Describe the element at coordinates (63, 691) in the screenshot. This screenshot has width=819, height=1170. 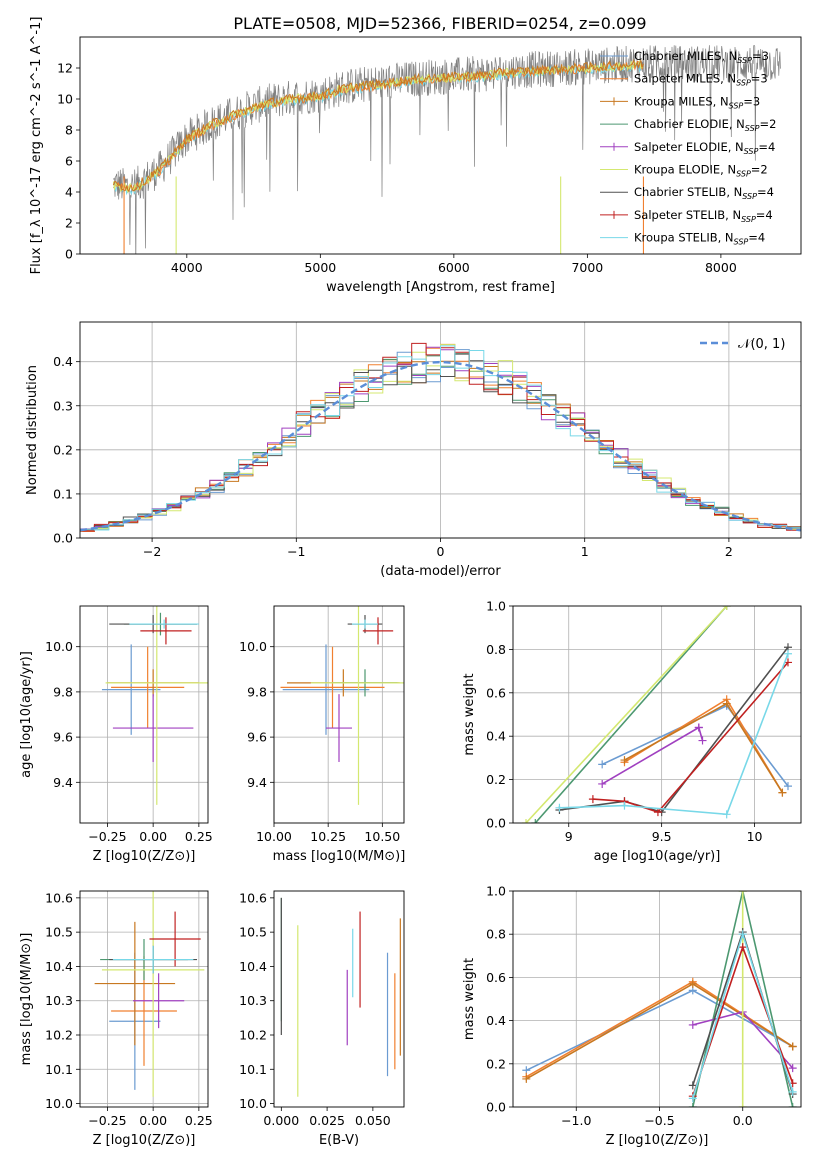
I see `z-age-ytick-label: 9.8` at that location.